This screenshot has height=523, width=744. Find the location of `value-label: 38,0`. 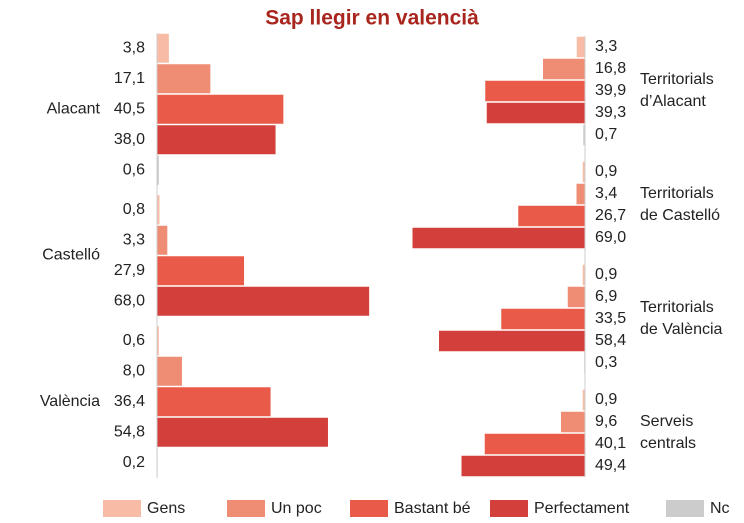

value-label: 38,0 is located at coordinates (129, 139).